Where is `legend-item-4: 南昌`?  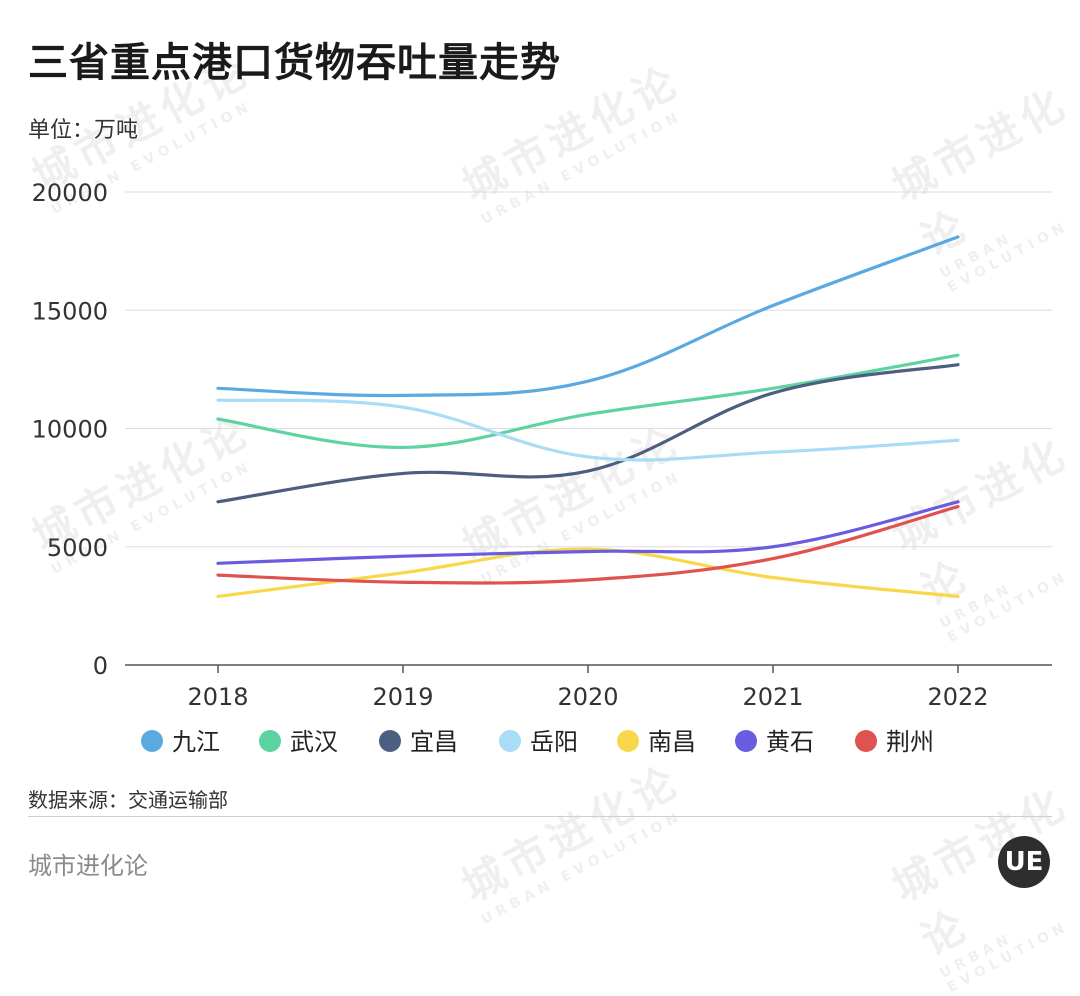
legend-item-4: 南昌 is located at coordinates (656, 742).